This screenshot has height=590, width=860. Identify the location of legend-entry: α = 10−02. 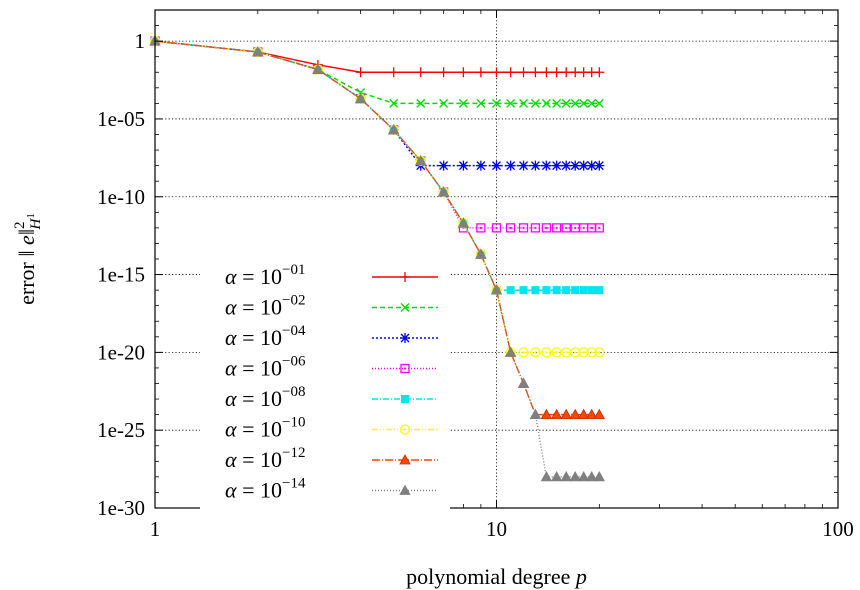
(331, 306).